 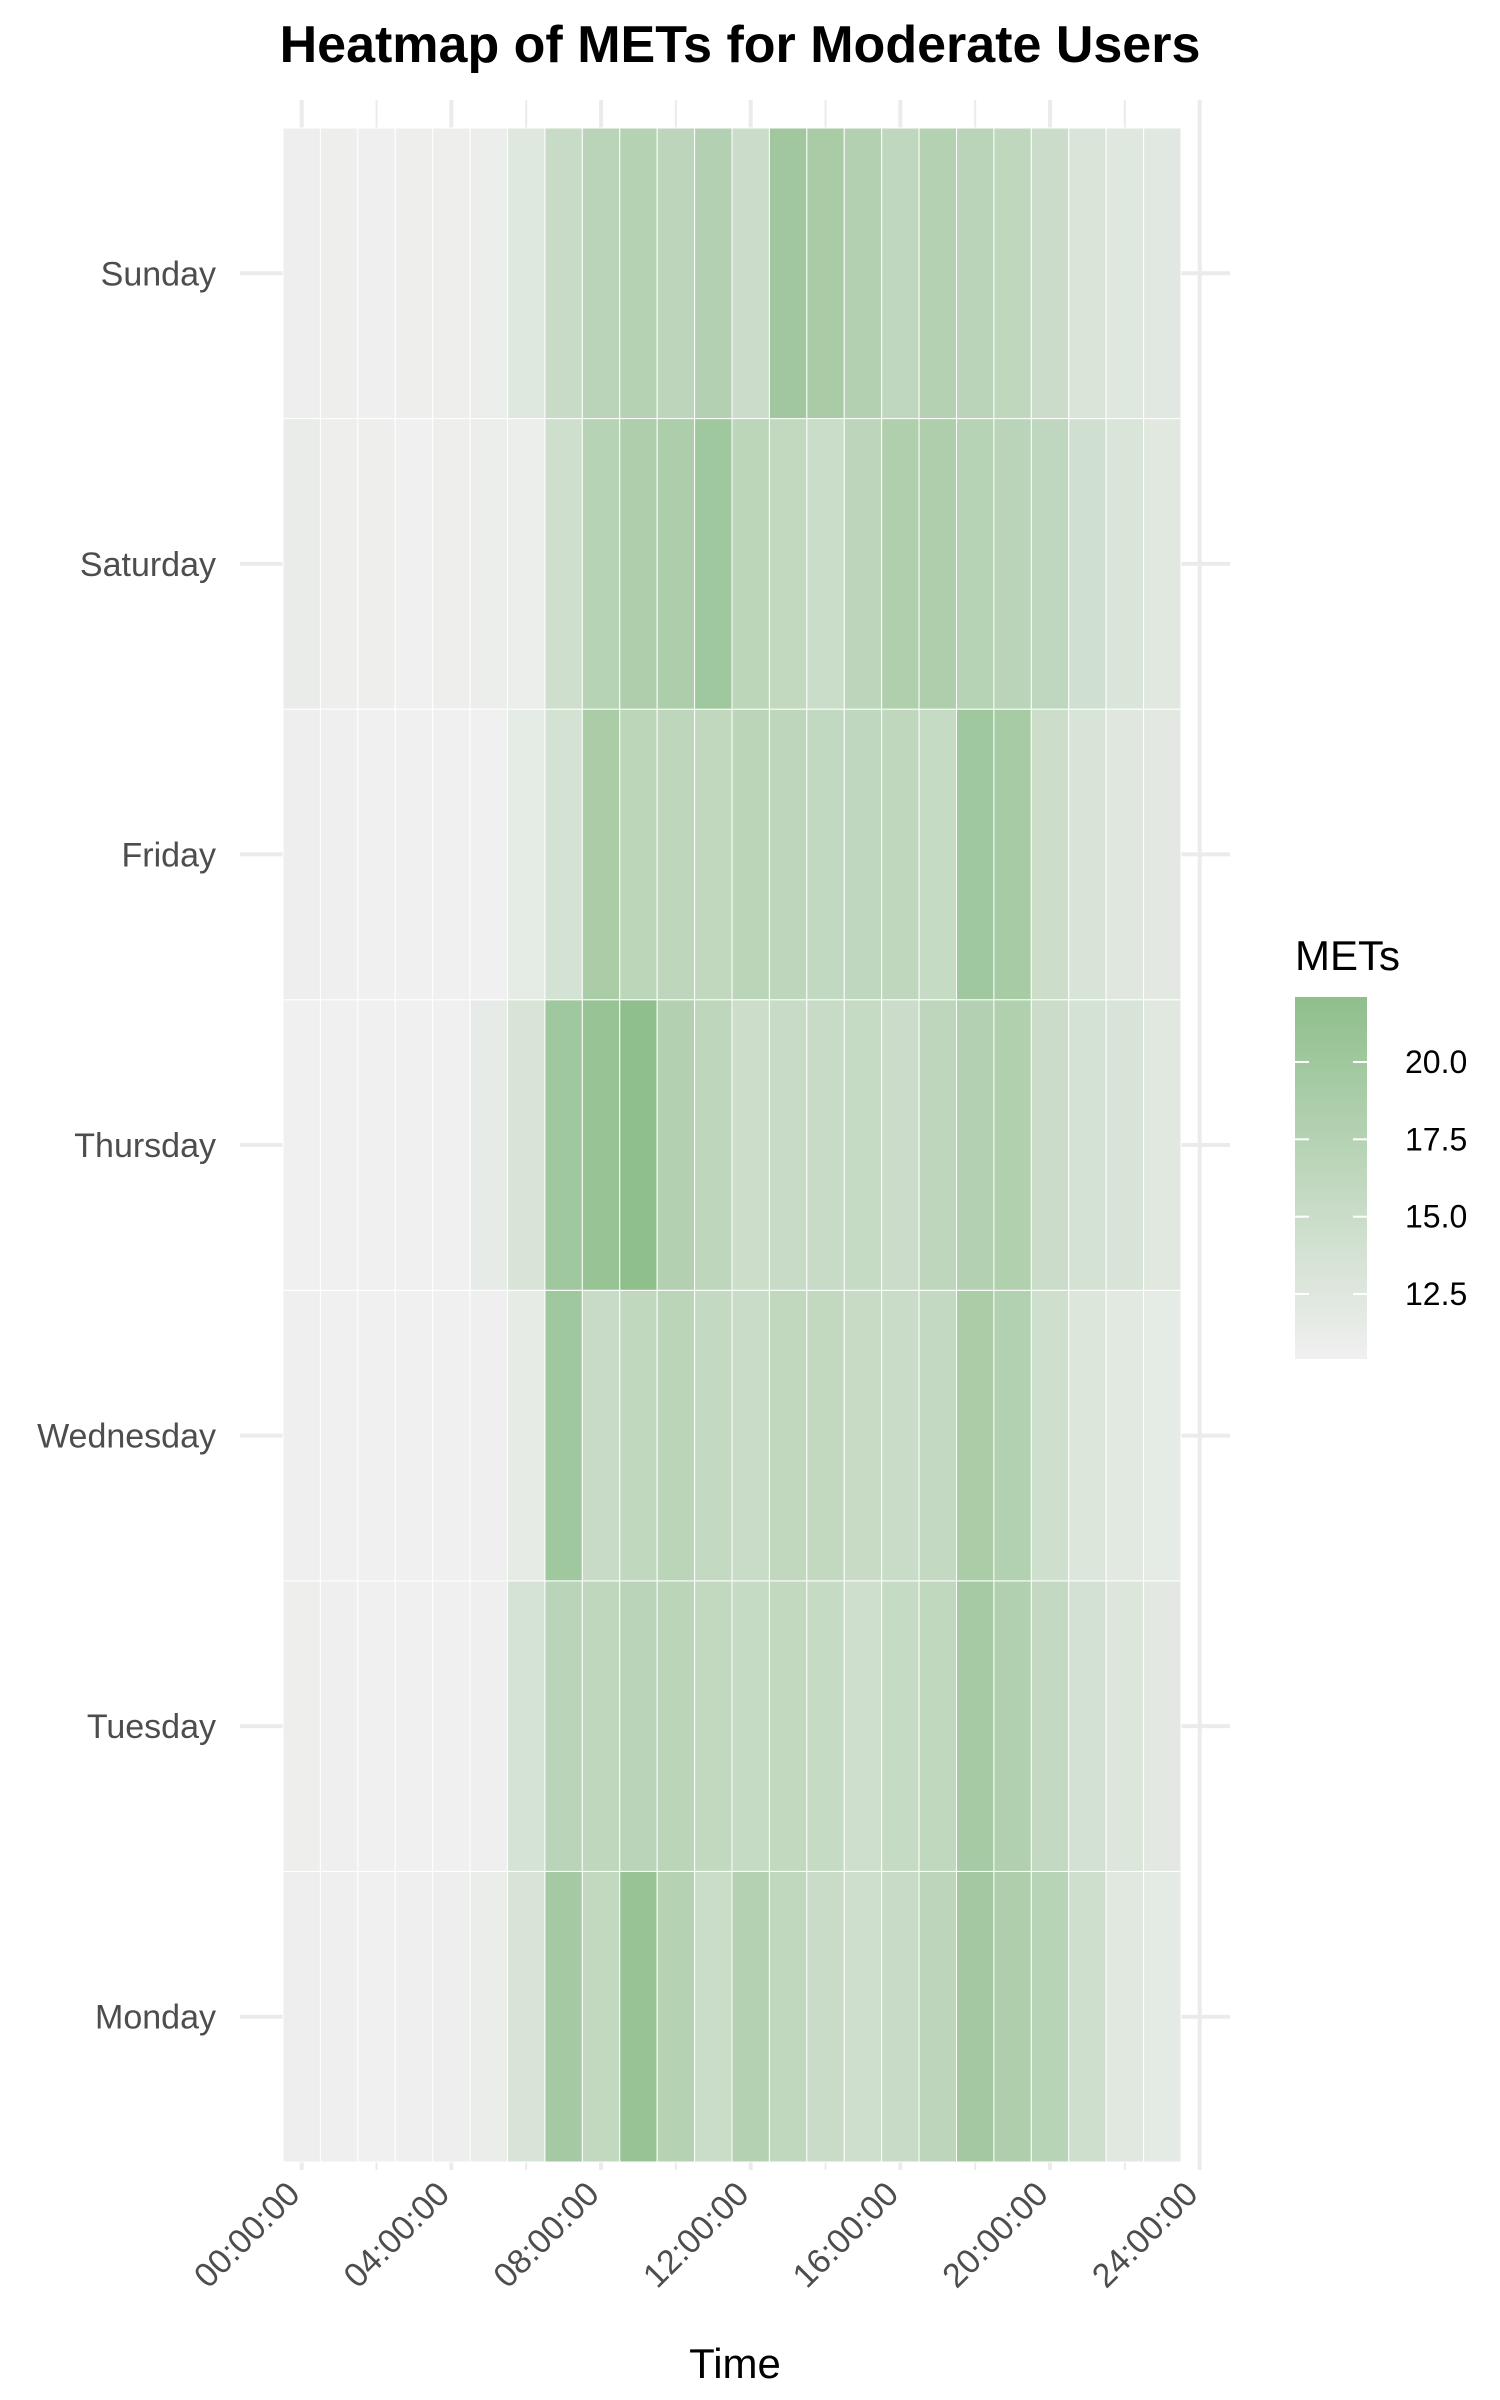 I want to click on legend-ticks: 12.5 15.0 17.5 20.0, so click(x=1381, y=1178).